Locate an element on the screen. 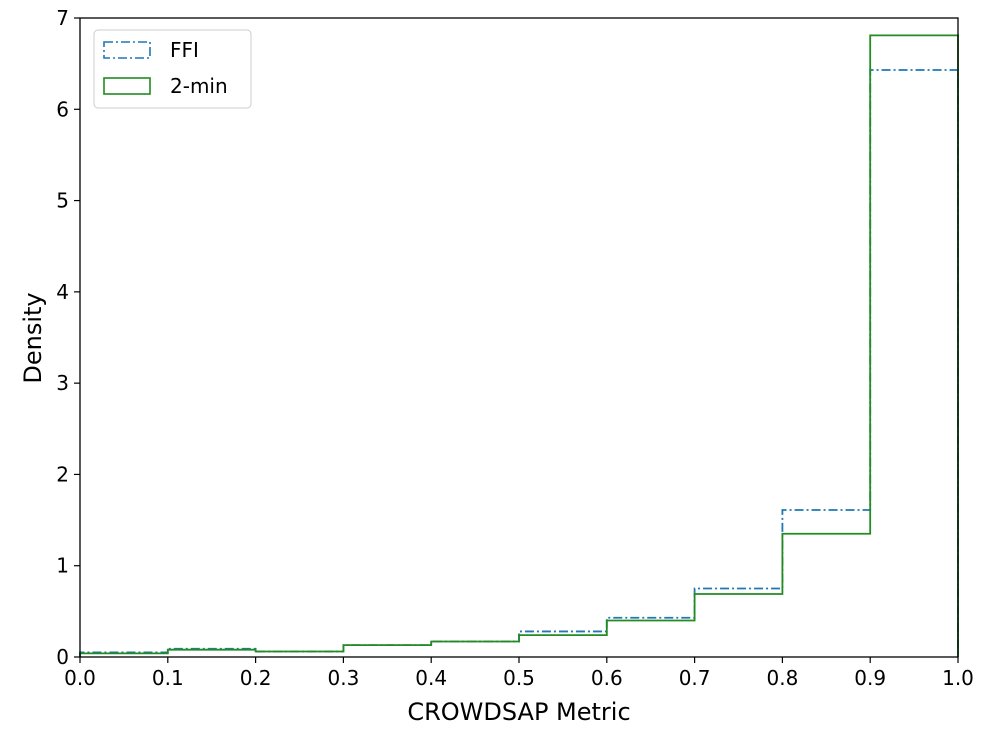 This screenshot has height=747, width=996. x-tick-label: 0.1 is located at coordinates (168, 678).